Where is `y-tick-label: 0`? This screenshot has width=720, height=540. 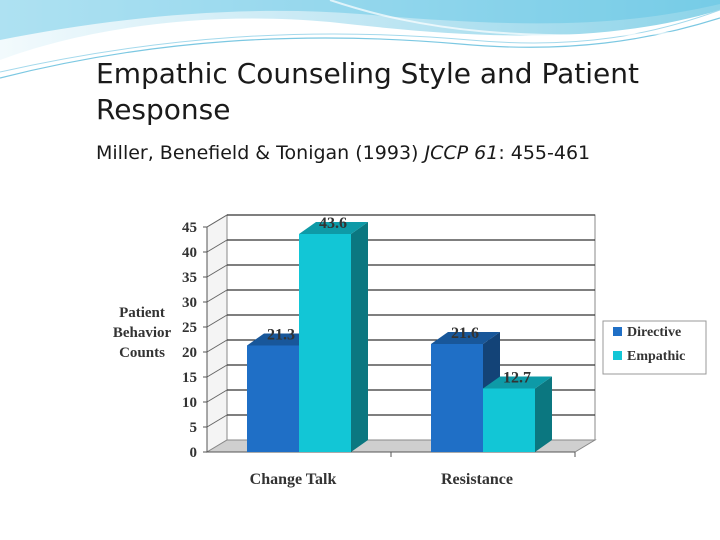
y-tick-label: 0 is located at coordinates (194, 453).